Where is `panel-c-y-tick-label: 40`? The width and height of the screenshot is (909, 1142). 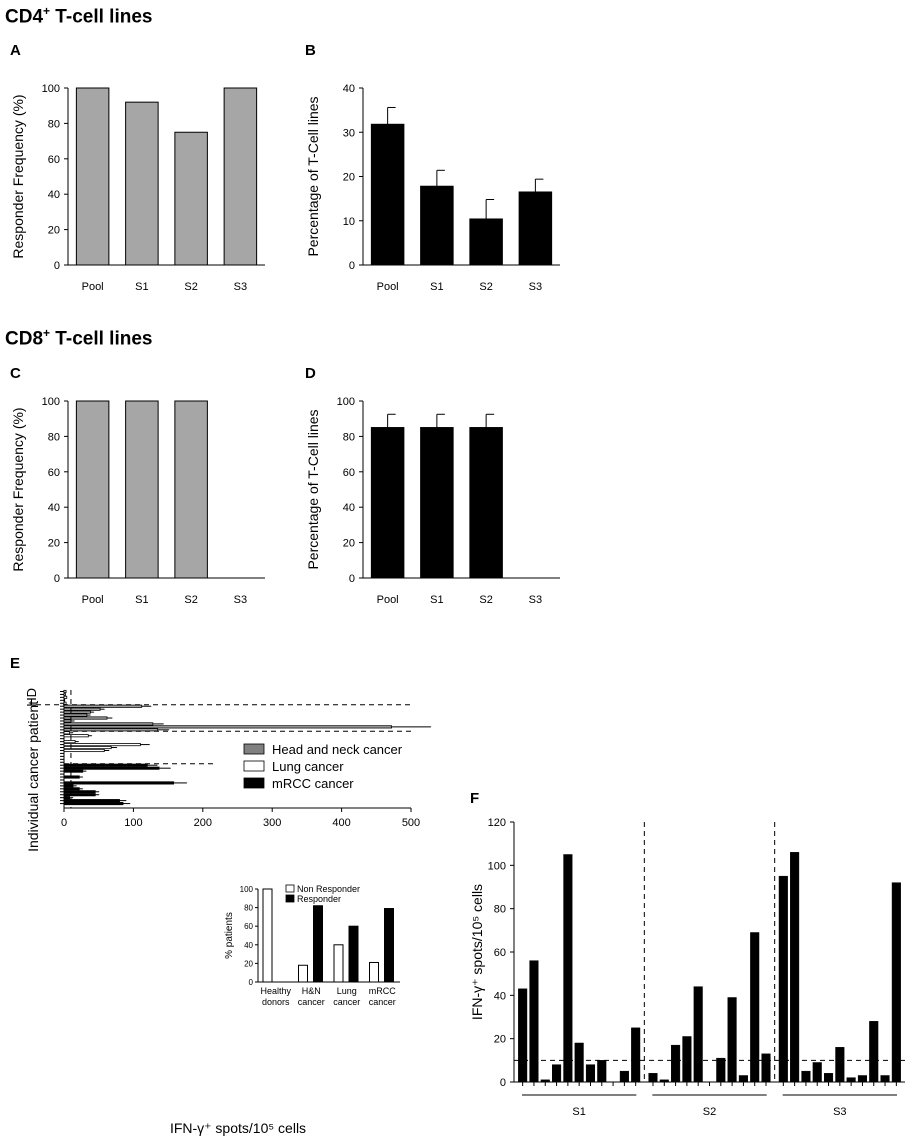
panel-c-y-tick-label: 40 is located at coordinates (54, 508).